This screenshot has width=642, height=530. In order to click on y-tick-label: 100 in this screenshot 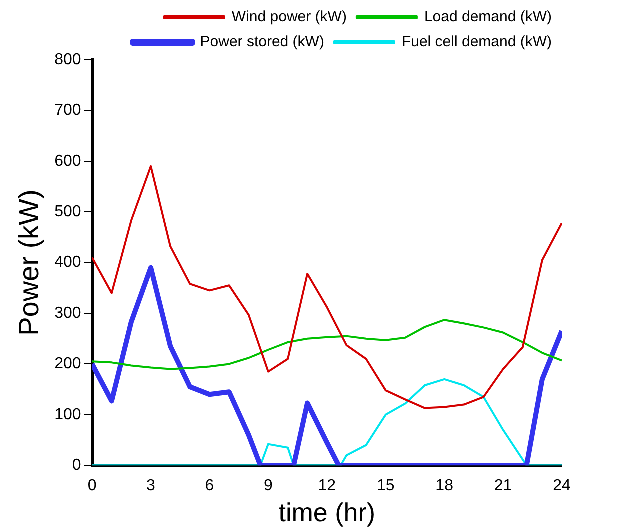, I will do `click(68, 415)`.